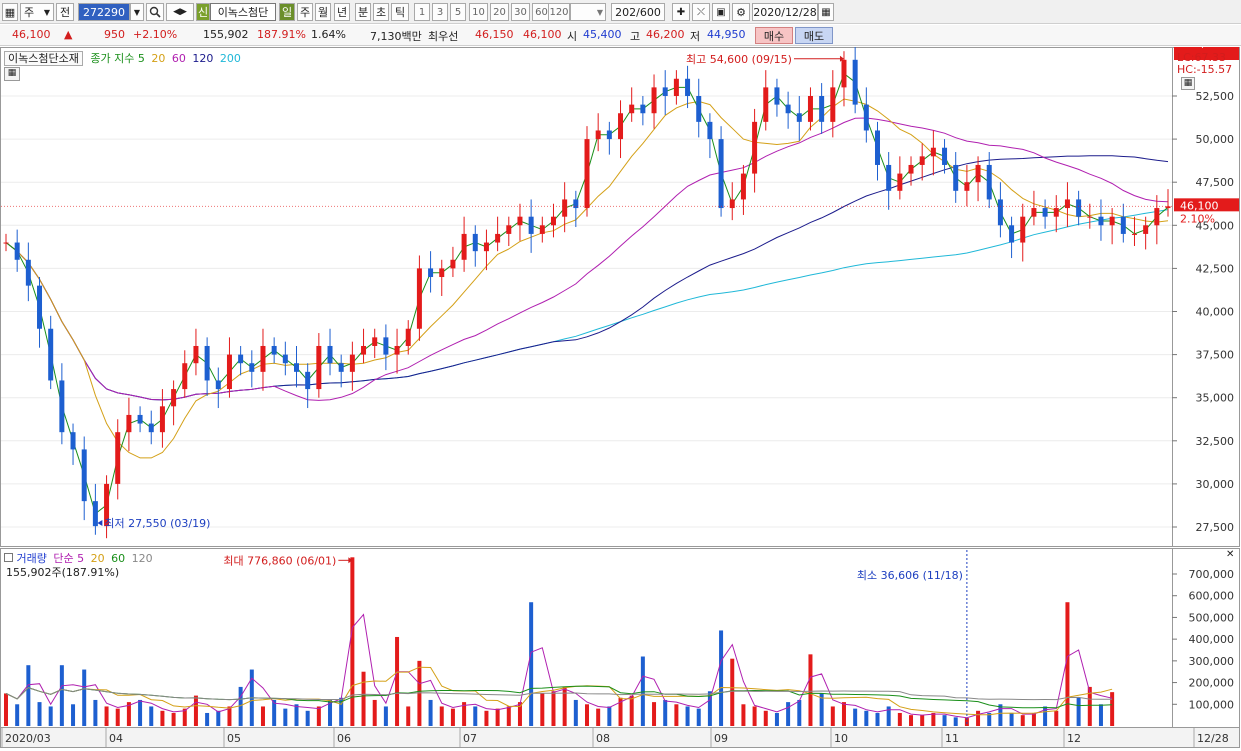 The height and width of the screenshot is (751, 1241). I want to click on search-icon, so click(155, 12).